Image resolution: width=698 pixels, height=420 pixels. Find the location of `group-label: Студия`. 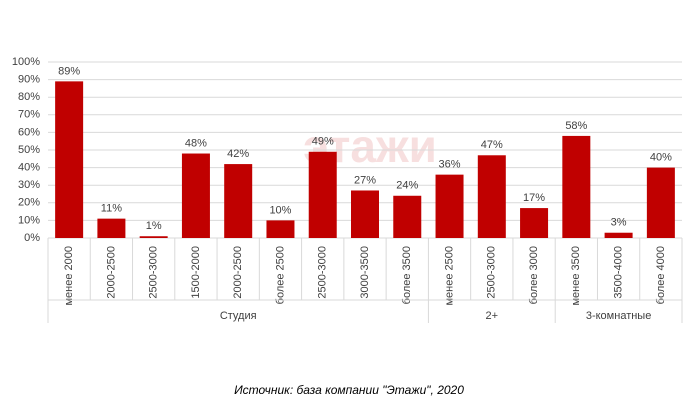

group-label: Студия is located at coordinates (238, 316).